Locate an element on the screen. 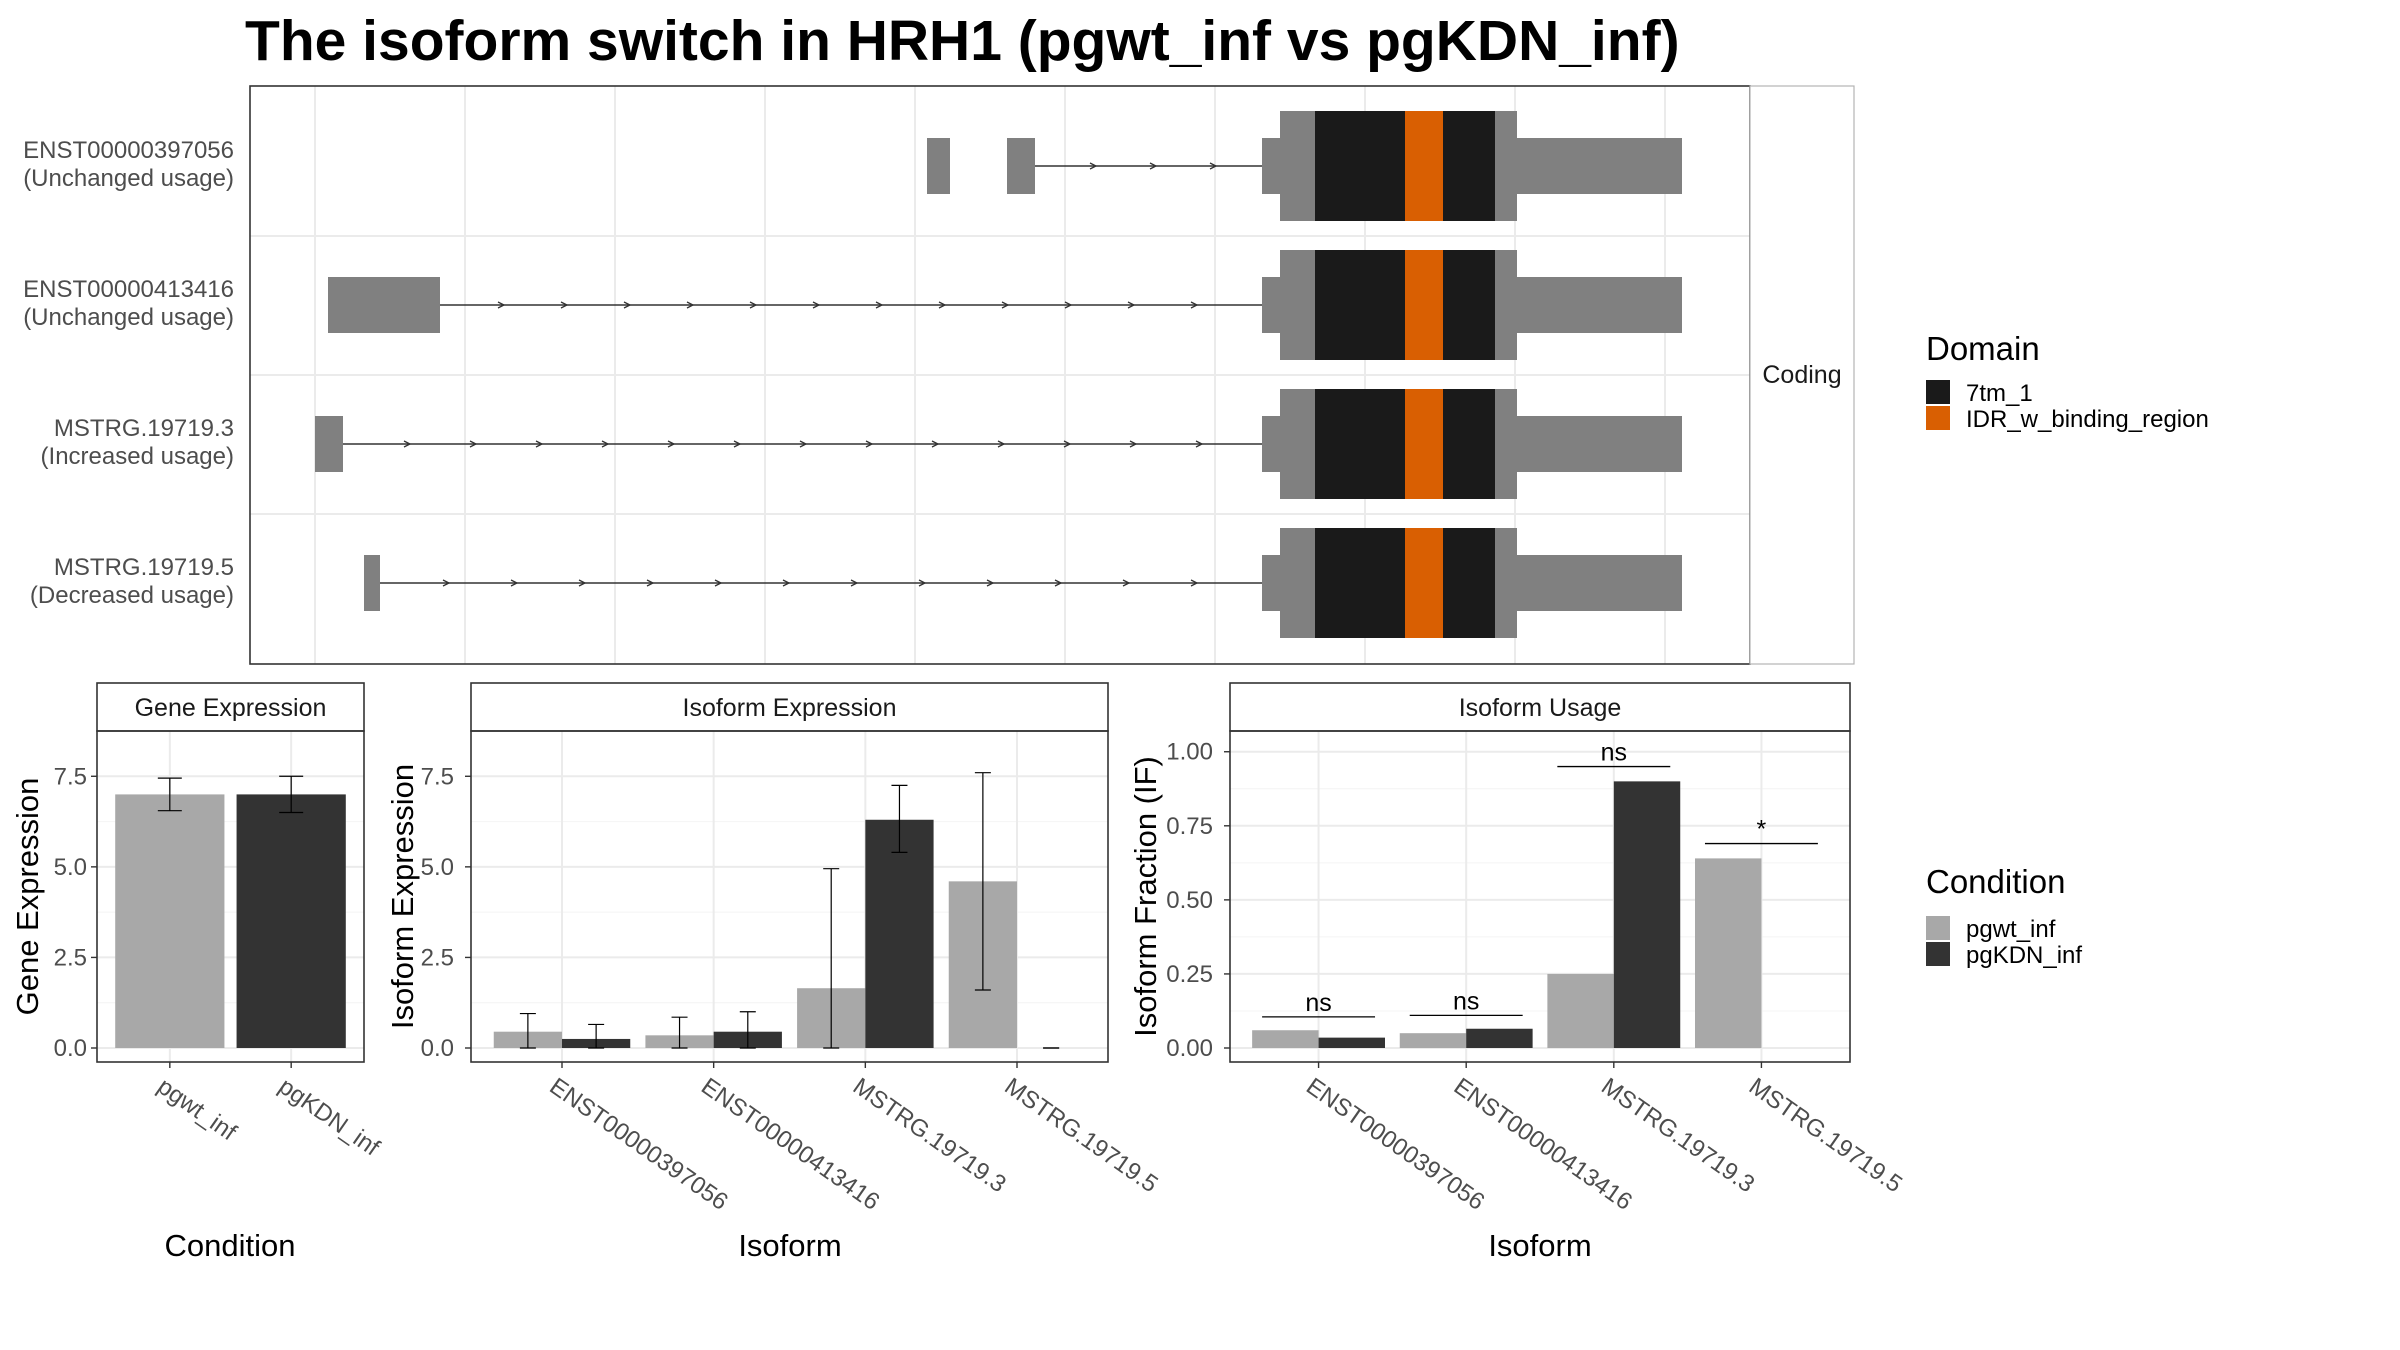  legend-label-idr: IDR_w_binding_region is located at coordinates (2087, 419).